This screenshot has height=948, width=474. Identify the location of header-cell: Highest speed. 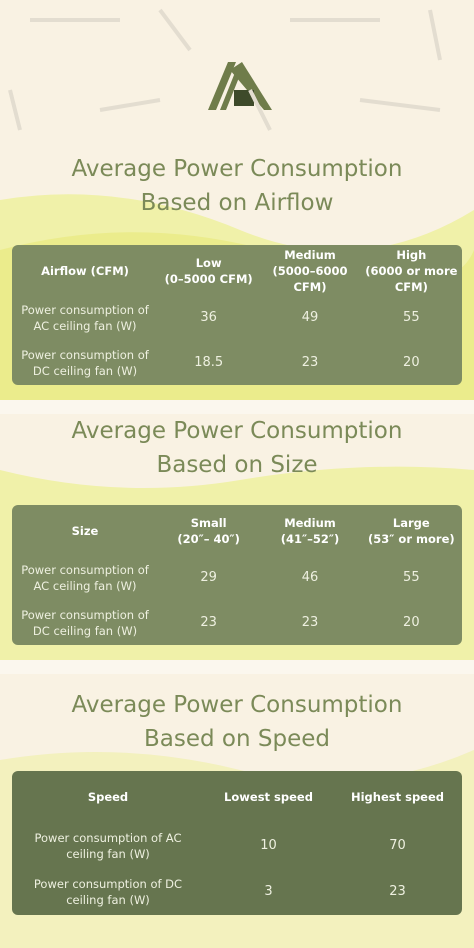
(397, 797).